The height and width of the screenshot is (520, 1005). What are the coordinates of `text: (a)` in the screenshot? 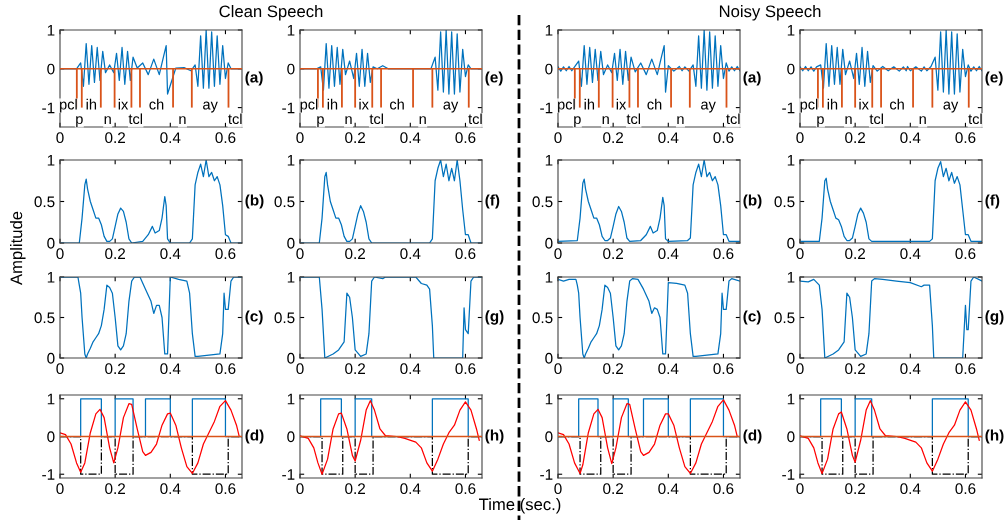 It's located at (254, 78).